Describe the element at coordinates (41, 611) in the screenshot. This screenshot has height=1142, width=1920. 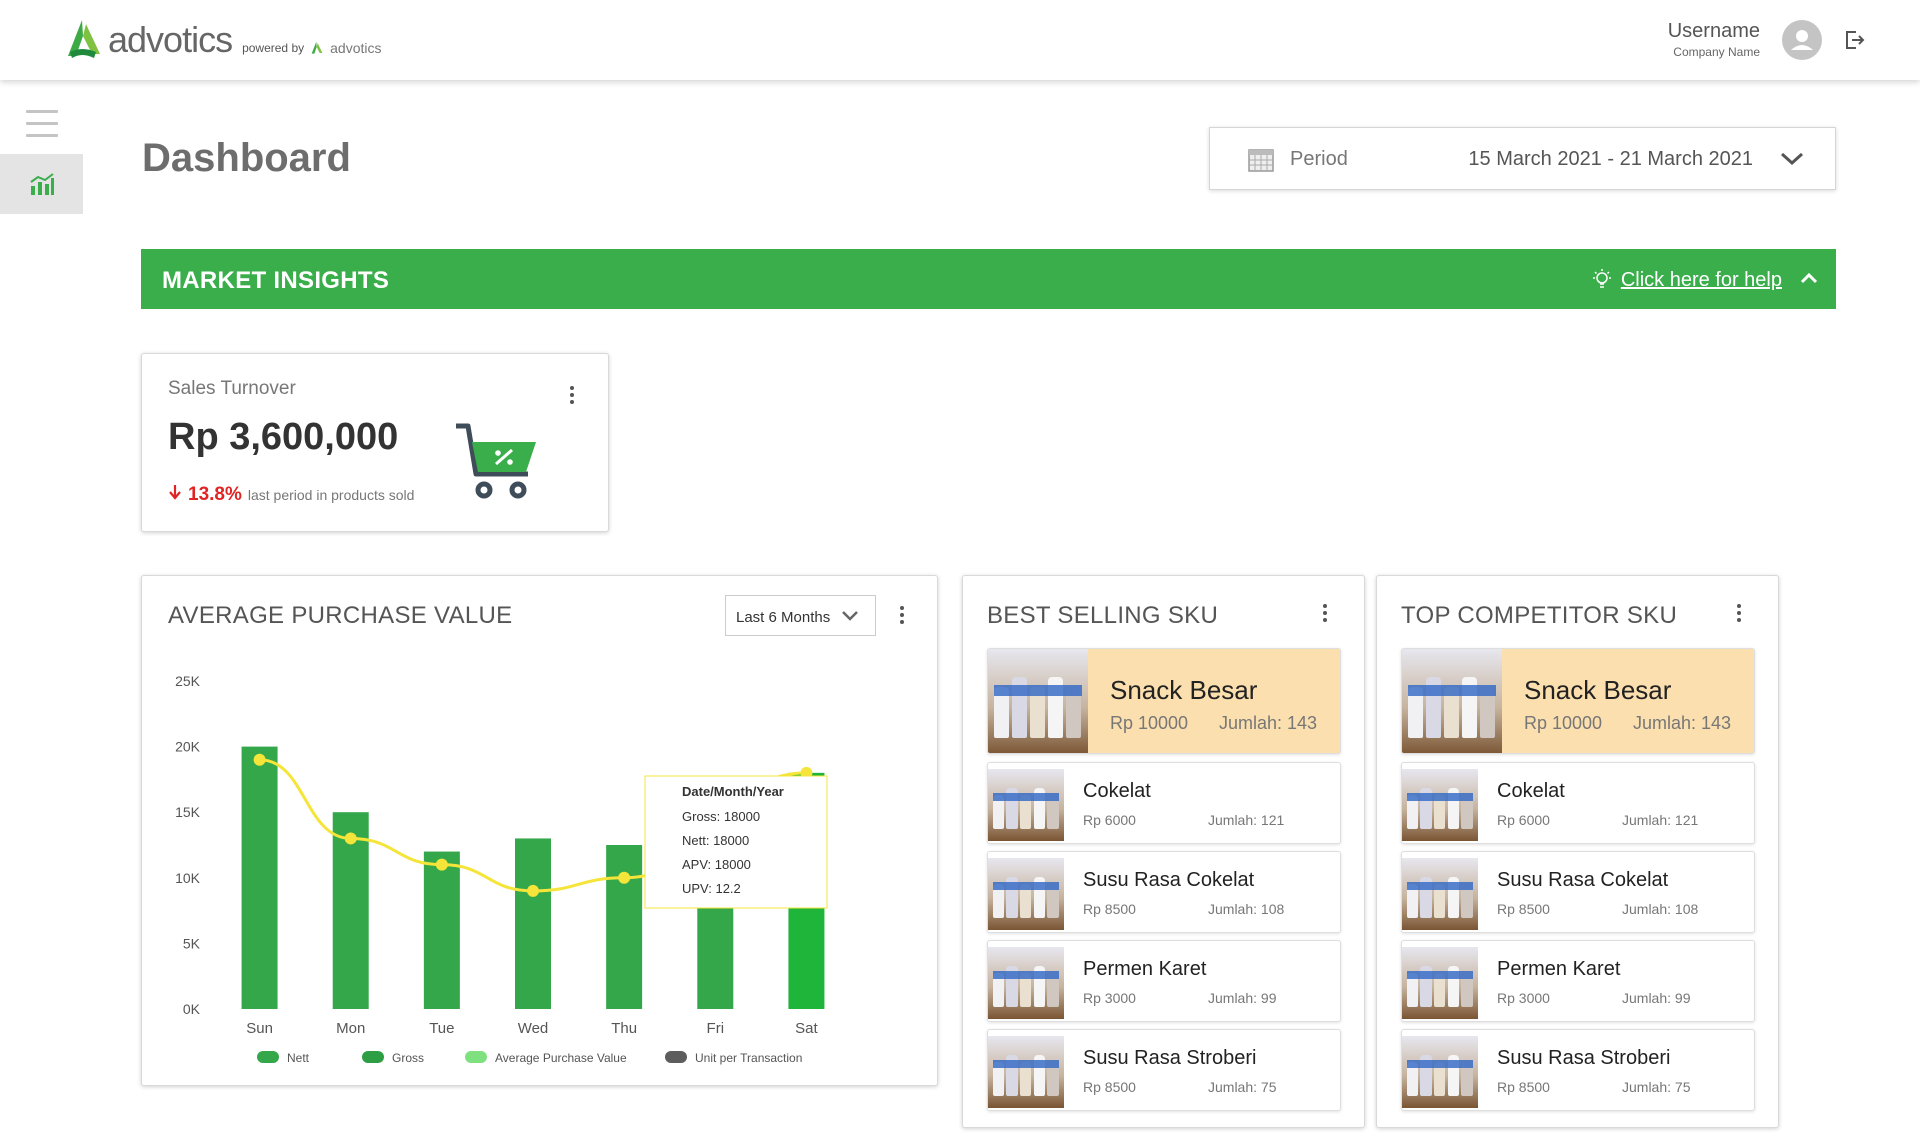
I see `sidebar` at that location.